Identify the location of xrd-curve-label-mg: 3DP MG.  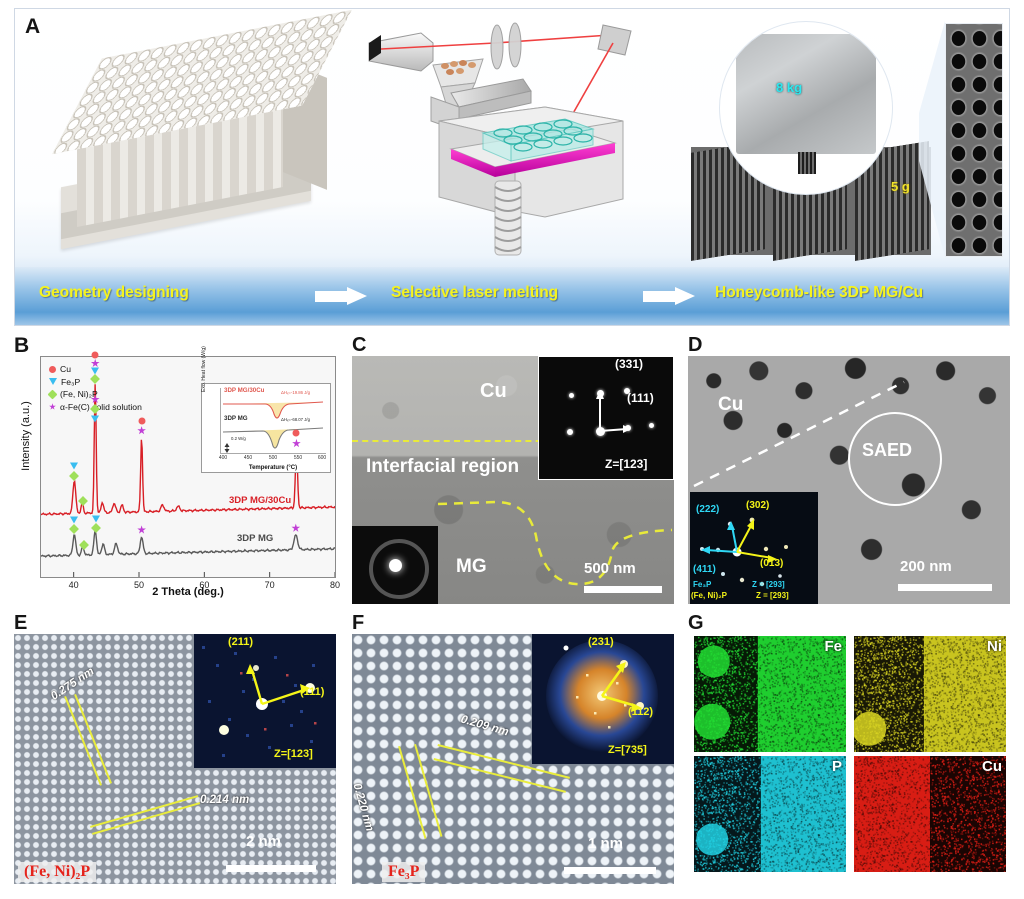
(255, 538).